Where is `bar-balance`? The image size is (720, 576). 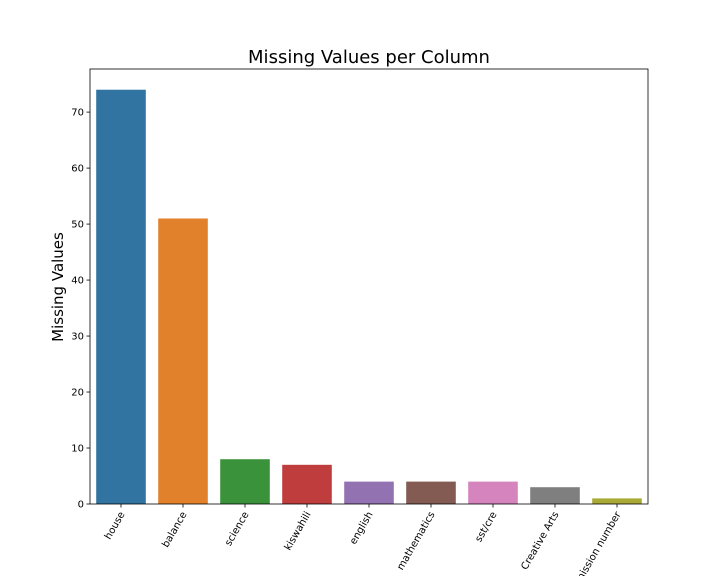 bar-balance is located at coordinates (183, 361).